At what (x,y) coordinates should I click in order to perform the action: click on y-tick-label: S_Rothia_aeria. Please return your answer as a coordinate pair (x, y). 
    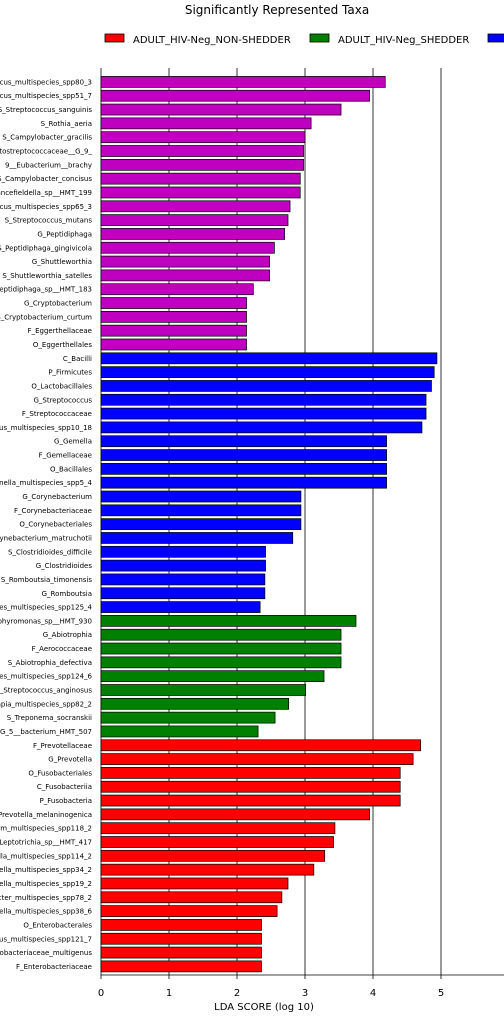
    Looking at the image, I should click on (66, 124).